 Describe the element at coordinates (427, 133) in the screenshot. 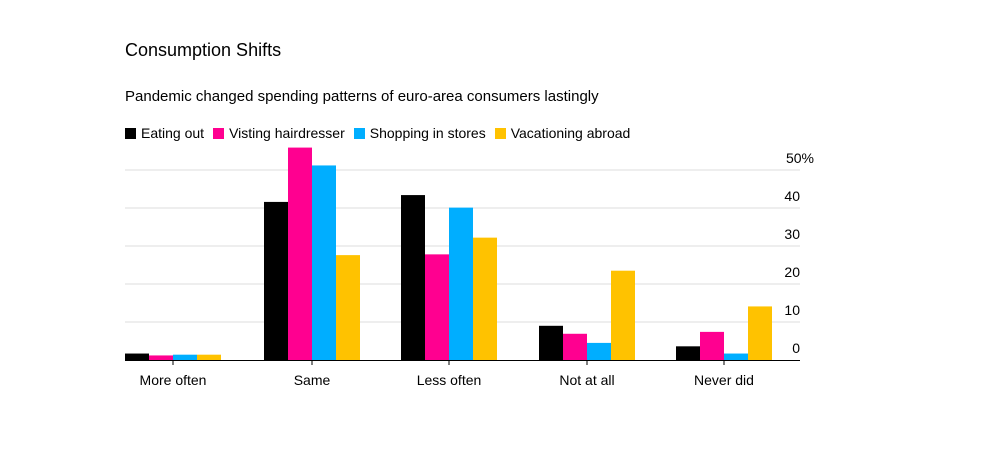

I see `legend-label: Shopping in stores` at that location.